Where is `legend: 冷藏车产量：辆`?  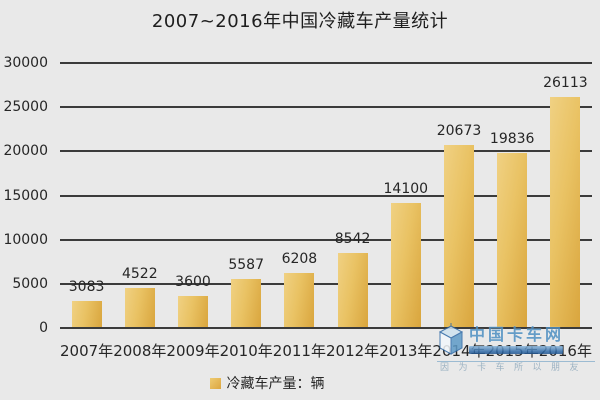 legend: 冷藏车产量：辆 is located at coordinates (300, 383).